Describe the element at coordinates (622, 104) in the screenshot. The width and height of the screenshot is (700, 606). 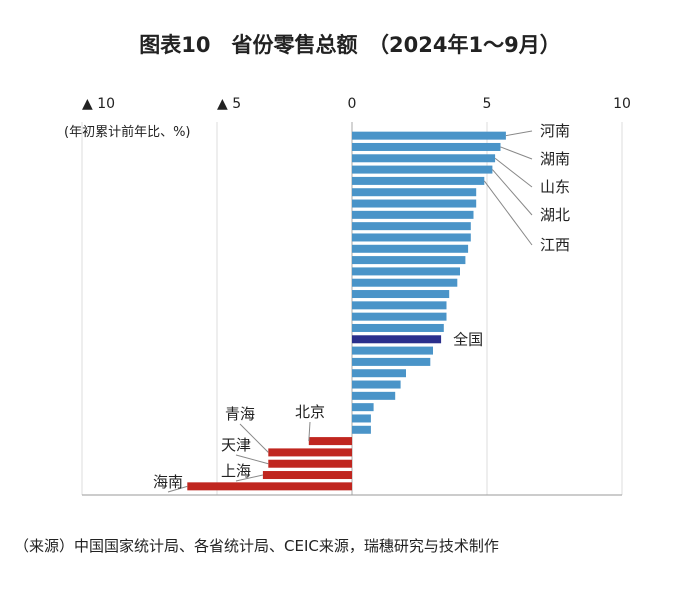
I see `x-tick-label: 10` at that location.